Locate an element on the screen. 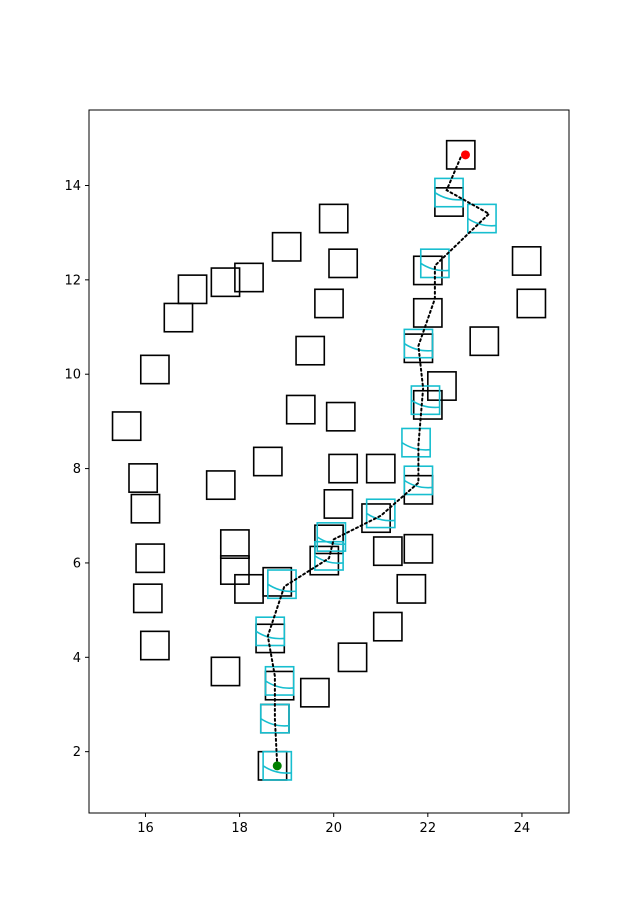 The width and height of the screenshot is (642, 917). y-tick-label: 2 is located at coordinates (77, 752).